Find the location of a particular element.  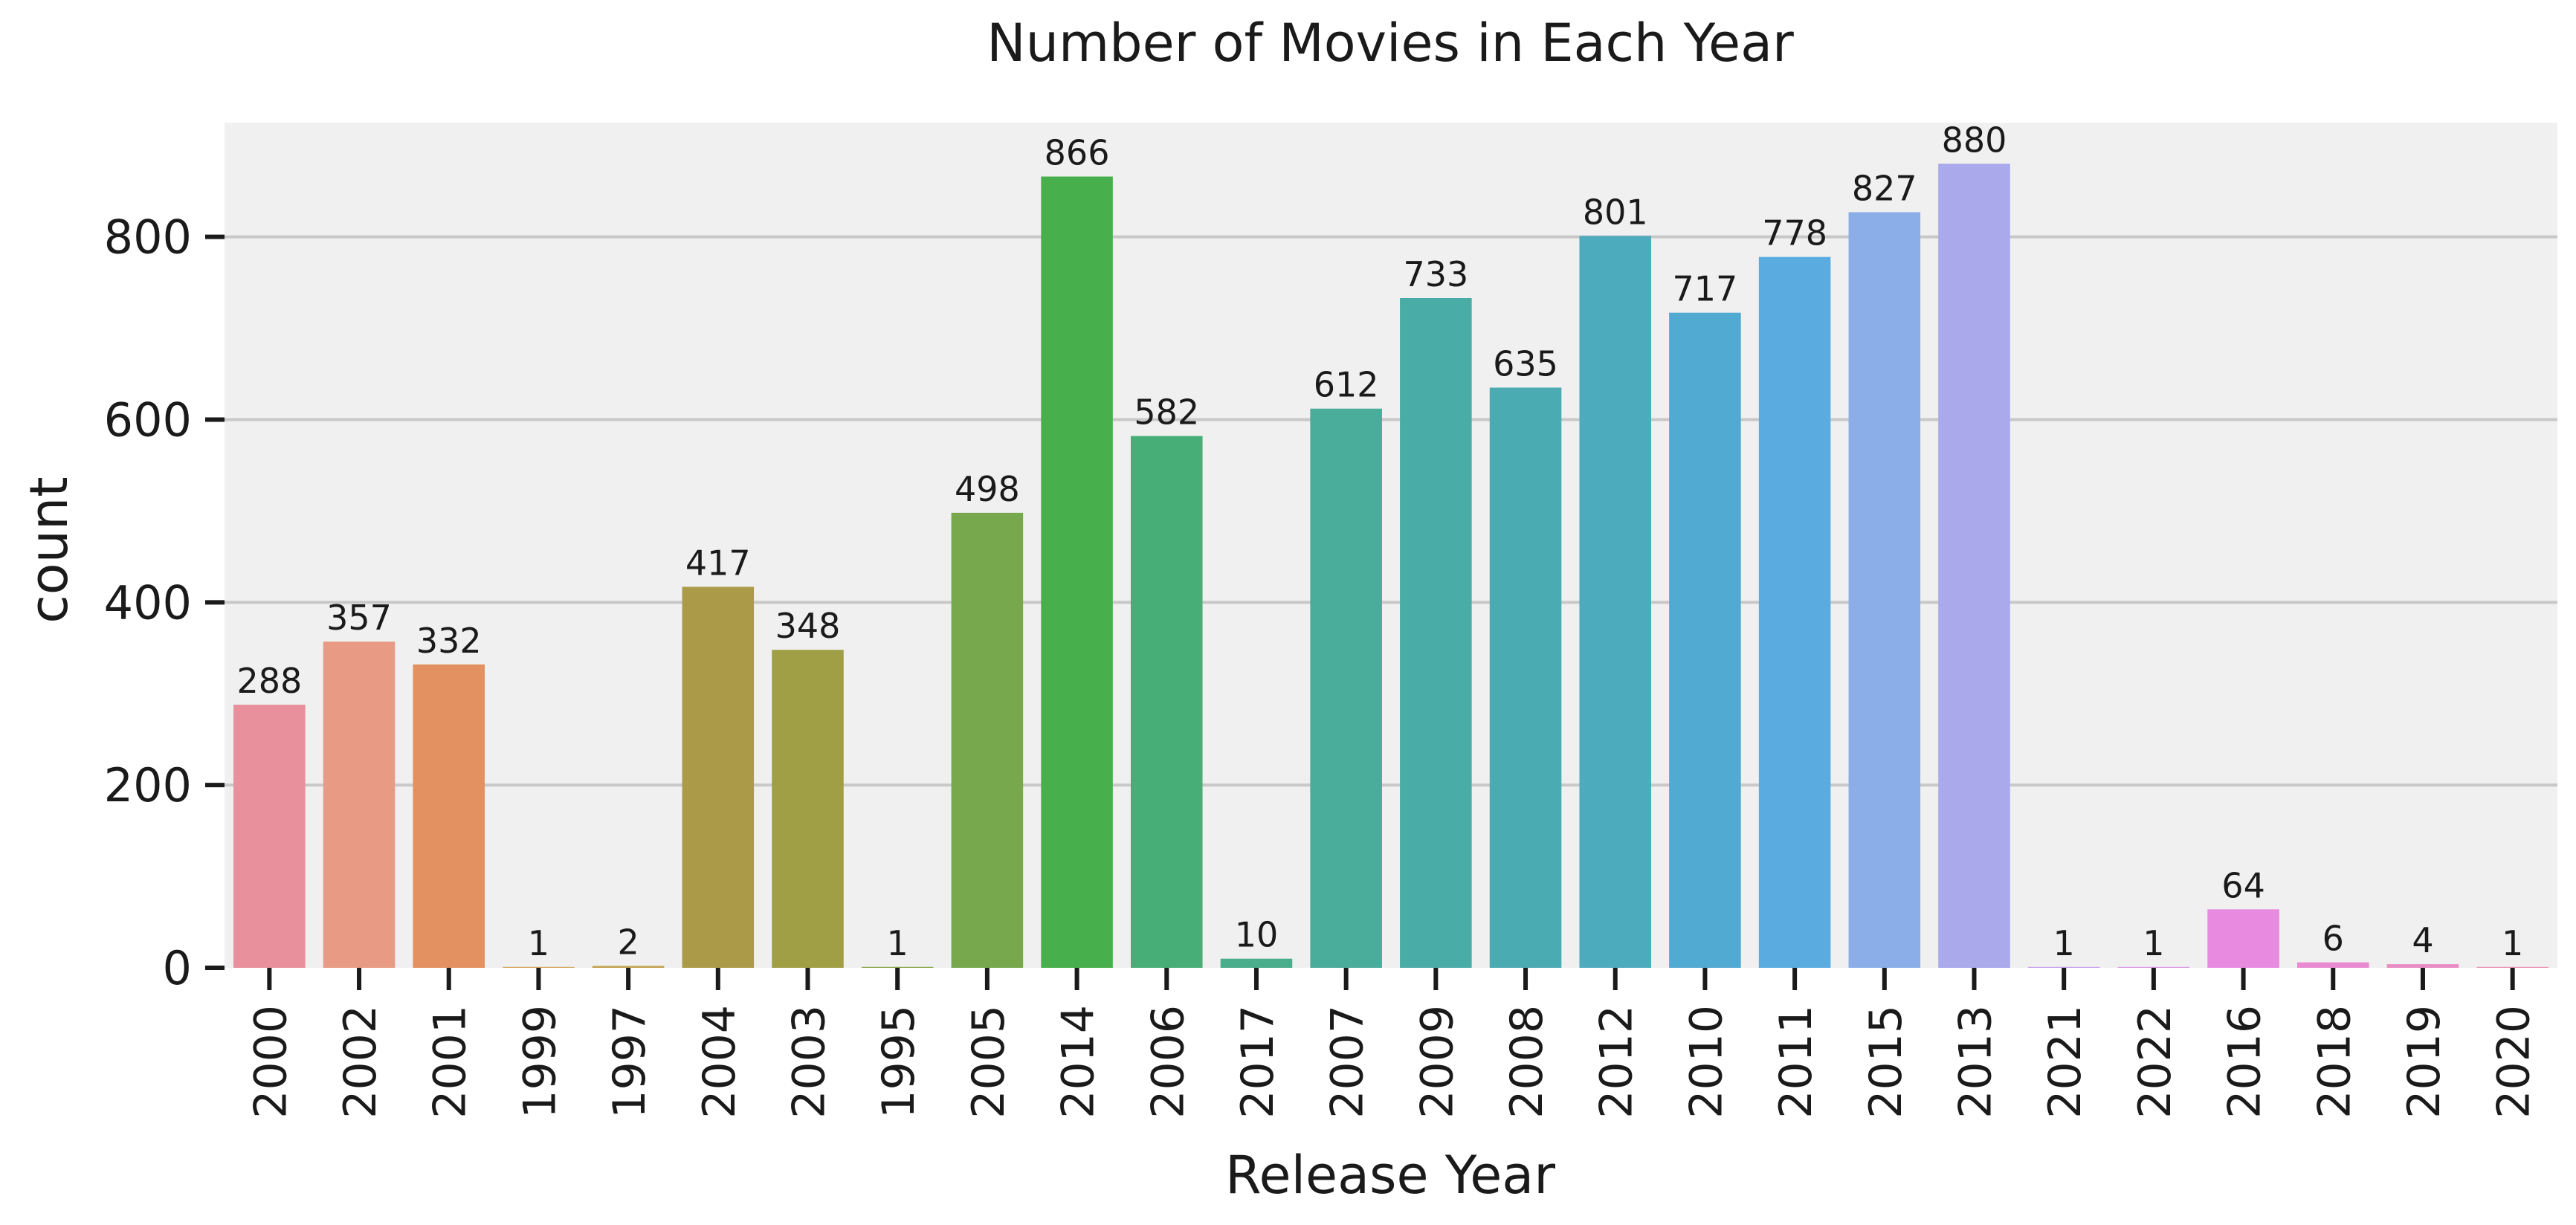

data-label: 612 is located at coordinates (1346, 385).